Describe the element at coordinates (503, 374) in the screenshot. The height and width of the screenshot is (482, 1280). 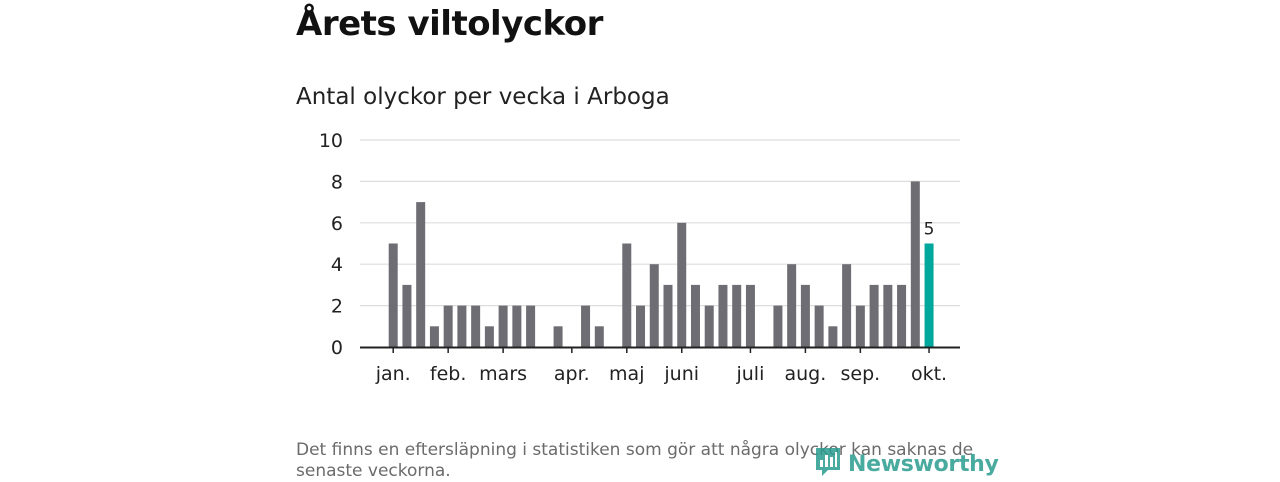
I see `x-tick-label: mars` at that location.